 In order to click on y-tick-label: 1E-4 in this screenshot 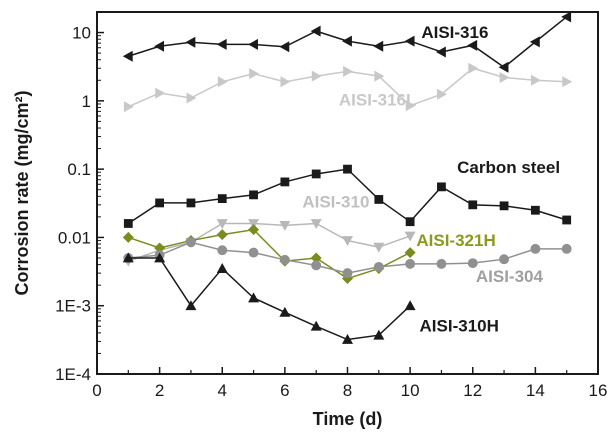, I will do `click(73, 374)`.